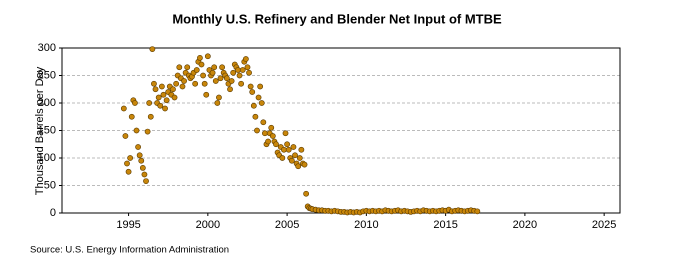 The image size is (675, 275). What do you see at coordinates (366, 225) in the screenshot?
I see `x-tick-label: 2010` at bounding box center [366, 225].